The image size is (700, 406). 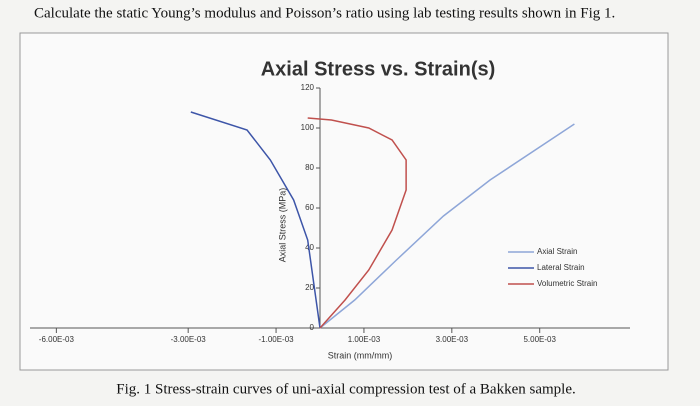 What do you see at coordinates (309, 207) in the screenshot?
I see `y-tick-label: 60` at bounding box center [309, 207].